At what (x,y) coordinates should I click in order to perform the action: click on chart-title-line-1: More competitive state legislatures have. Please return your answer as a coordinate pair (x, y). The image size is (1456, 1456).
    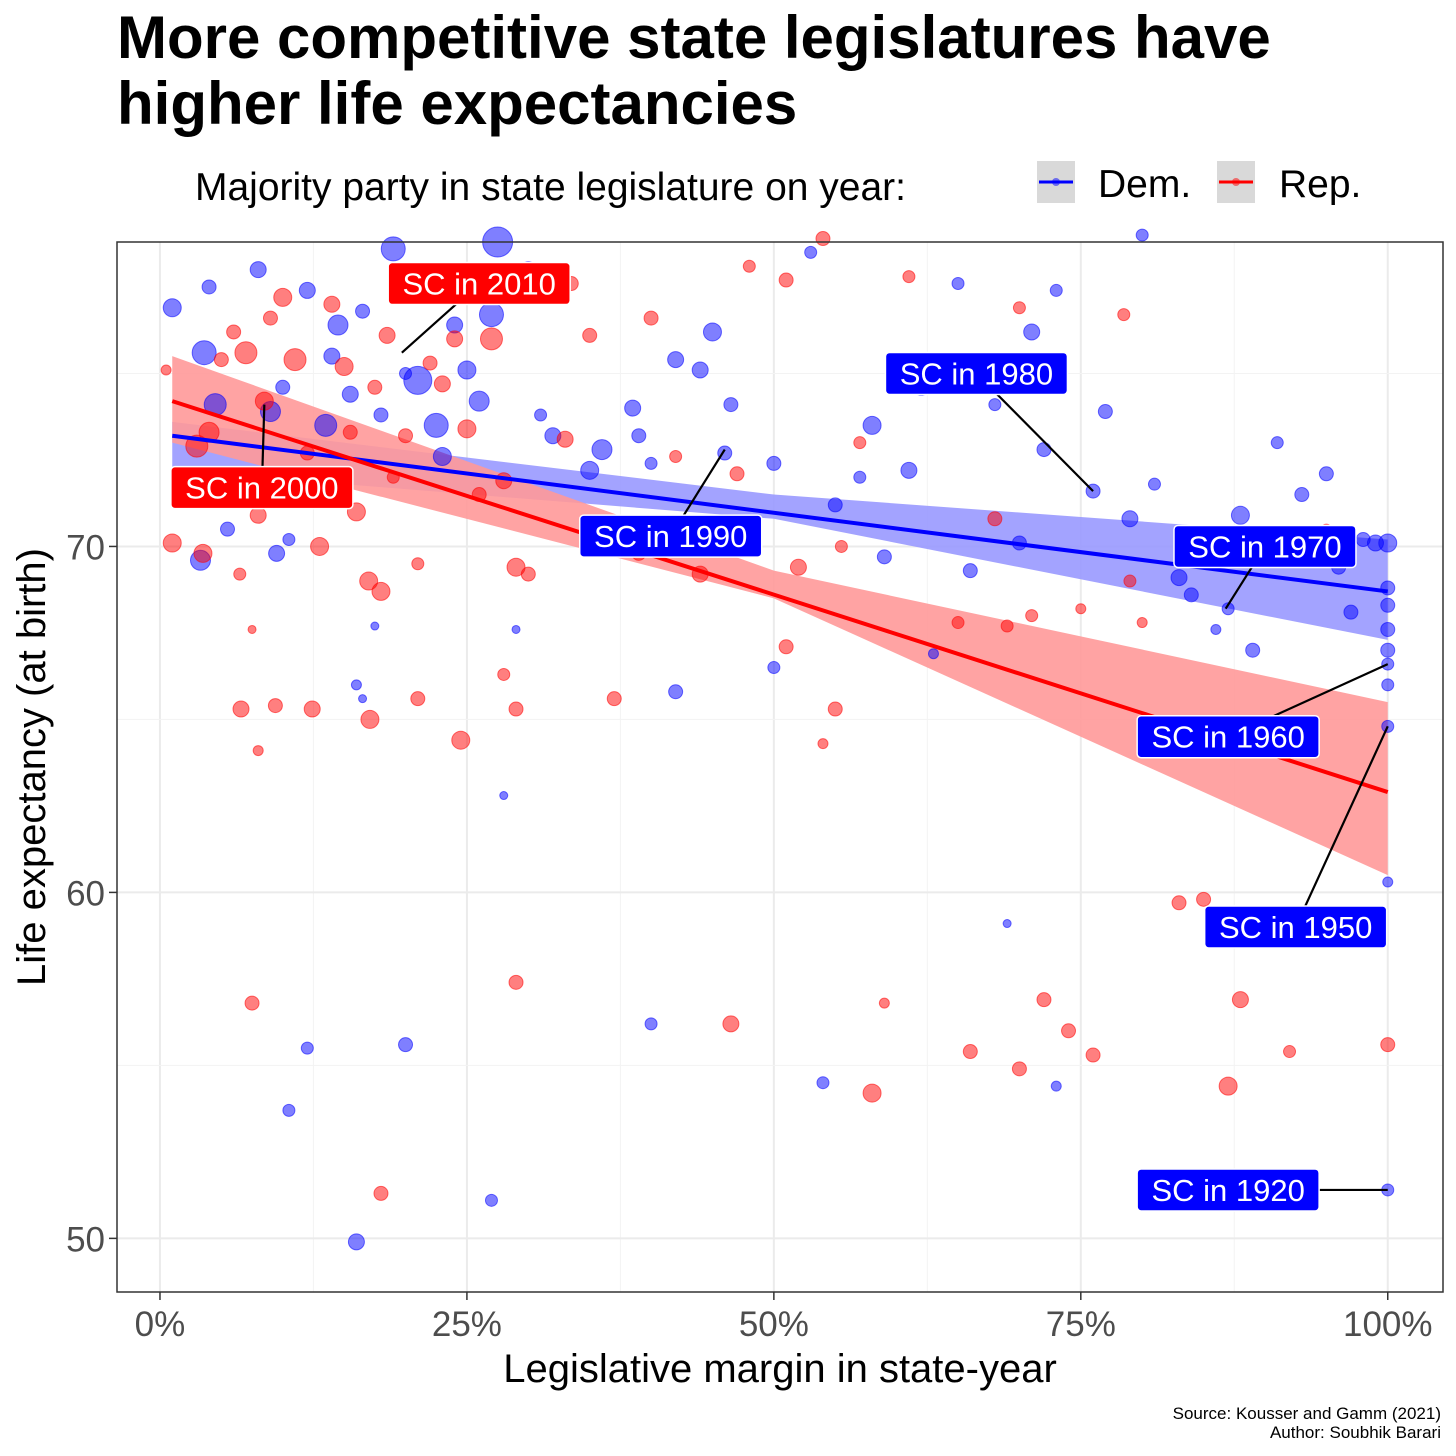
    Looking at the image, I should click on (694, 37).